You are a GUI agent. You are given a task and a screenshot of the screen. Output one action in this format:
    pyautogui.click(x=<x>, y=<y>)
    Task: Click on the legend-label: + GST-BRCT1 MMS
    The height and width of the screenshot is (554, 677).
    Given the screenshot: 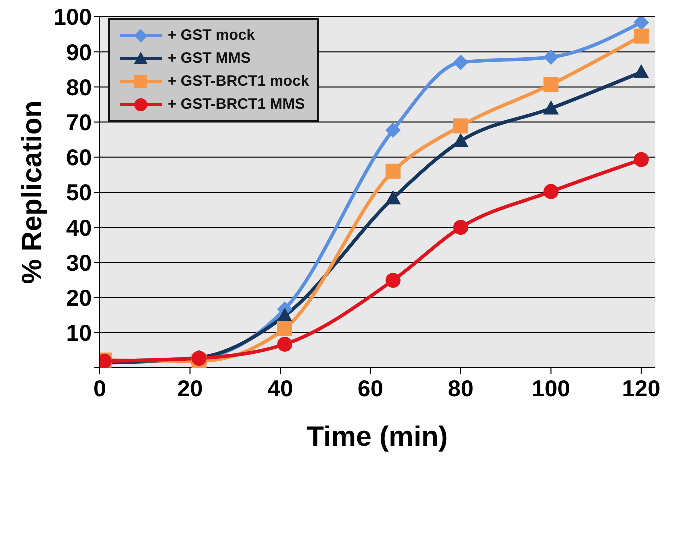 What is the action you would take?
    pyautogui.click(x=237, y=104)
    